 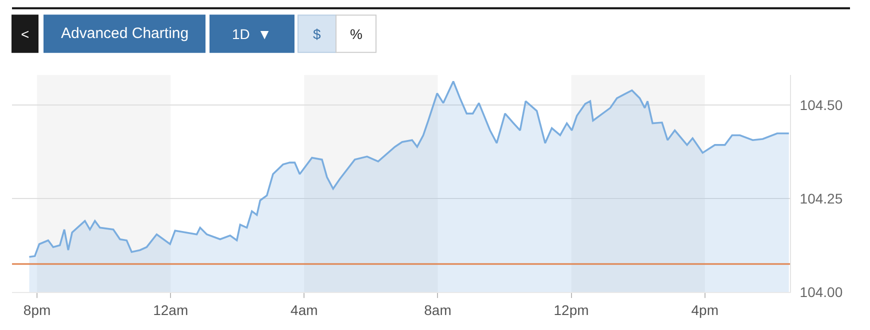 I want to click on x-tick-label: 4am, so click(x=304, y=310).